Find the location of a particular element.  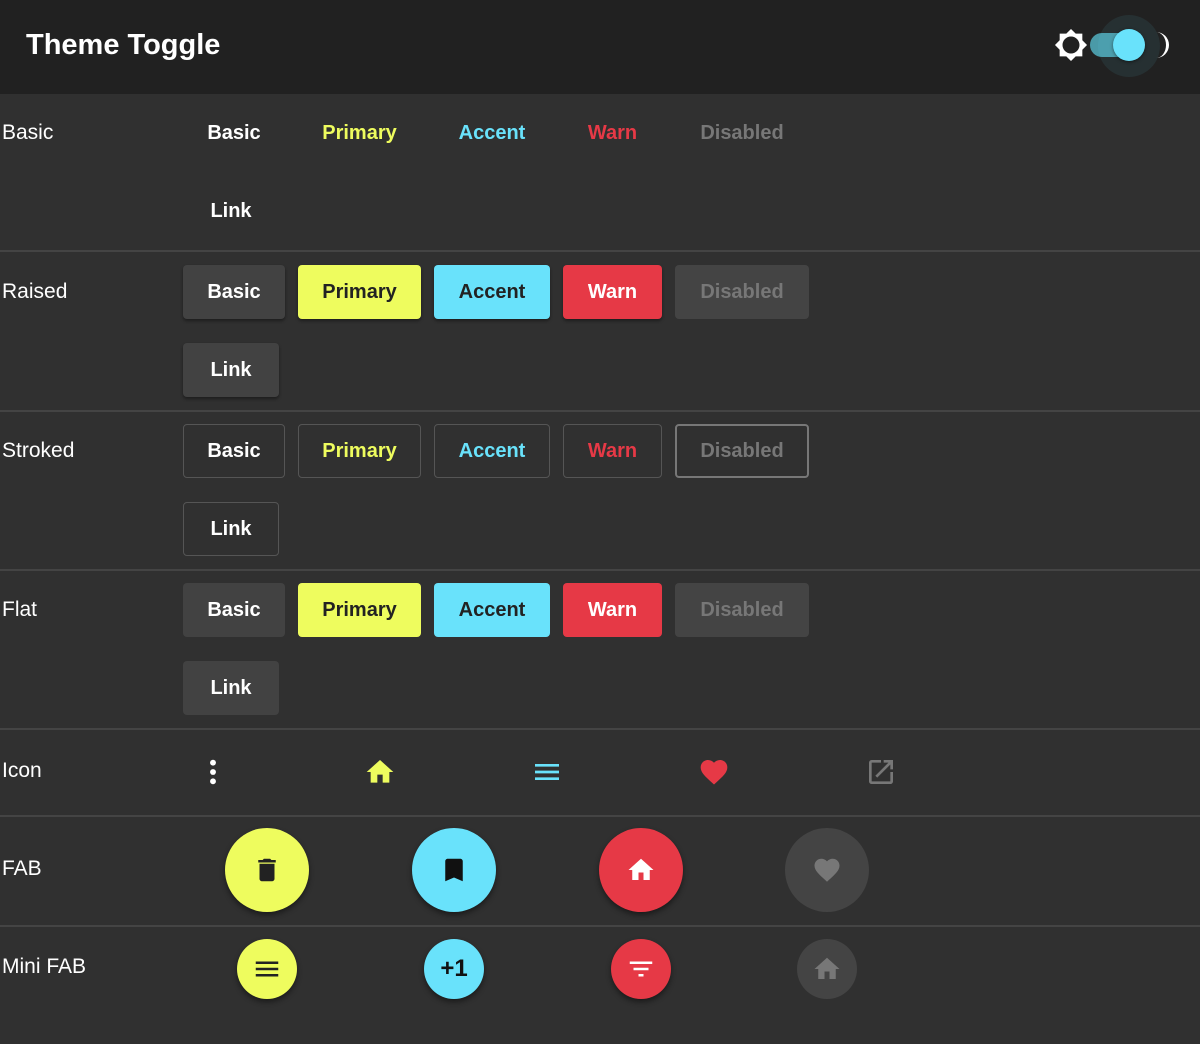

section-icon: Icon is located at coordinates (600, 772).